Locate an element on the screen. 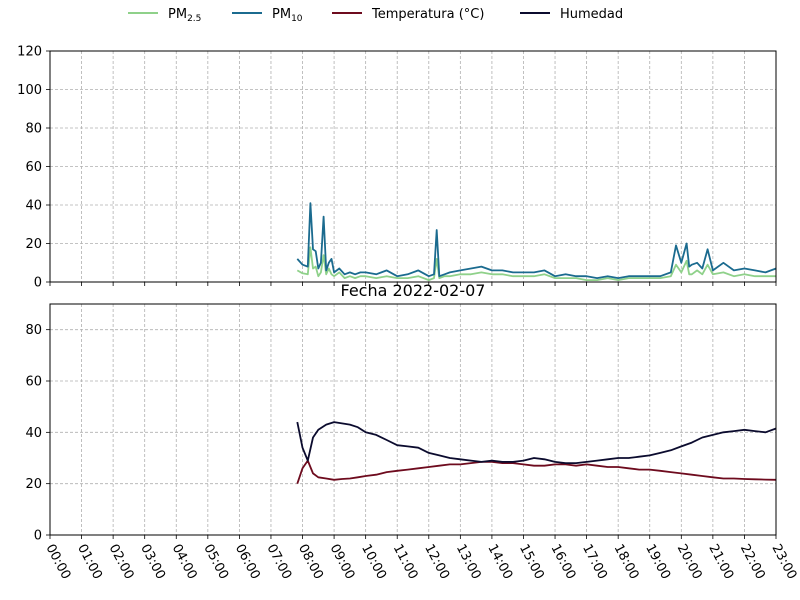  x-tick-label: 20:00 is located at coordinates (689, 562).